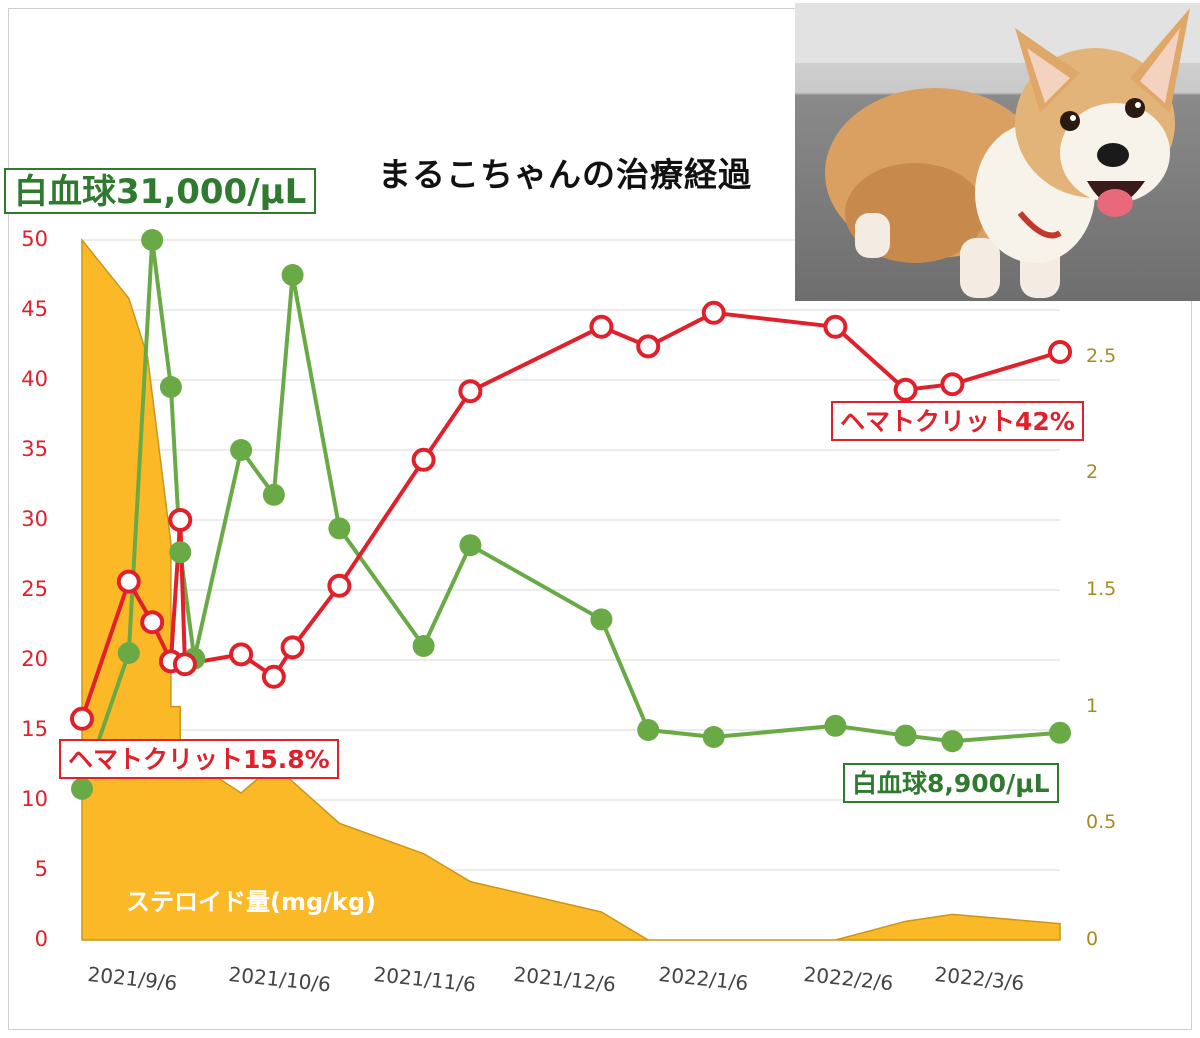 The height and width of the screenshot is (1038, 1200). I want to click on hematocrit-start-annotation: ヘマトクリット15.8%, so click(199, 759).